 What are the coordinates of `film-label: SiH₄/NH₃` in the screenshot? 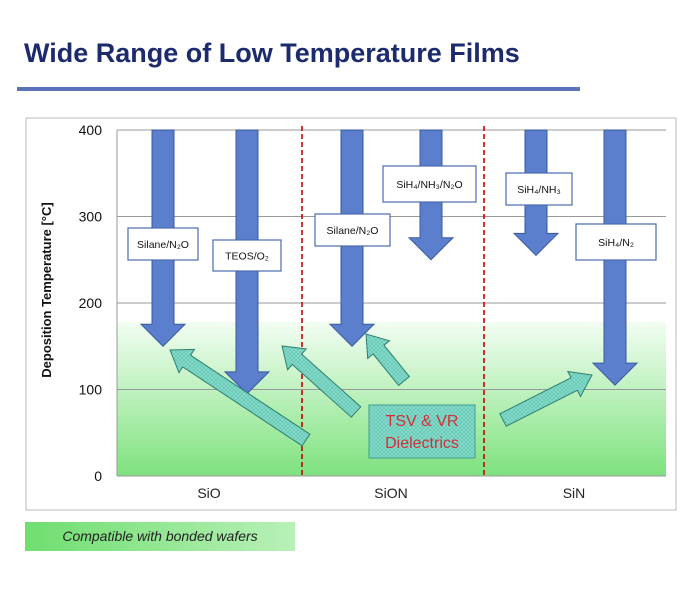 It's located at (539, 190).